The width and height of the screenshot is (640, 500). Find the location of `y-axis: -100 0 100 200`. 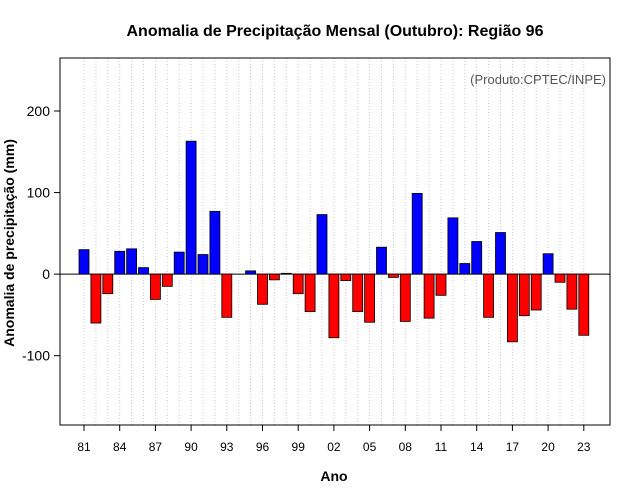

y-axis: -100 0 100 200 is located at coordinates (41, 233).